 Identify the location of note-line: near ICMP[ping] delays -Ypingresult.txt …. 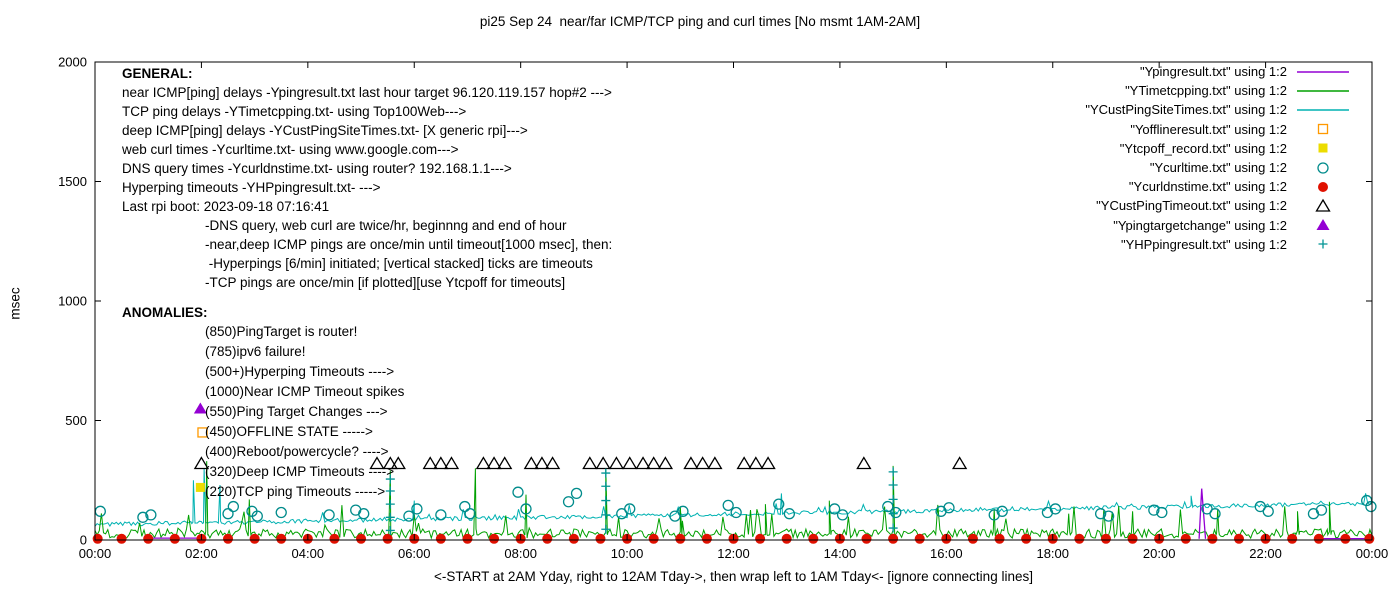
(367, 92).